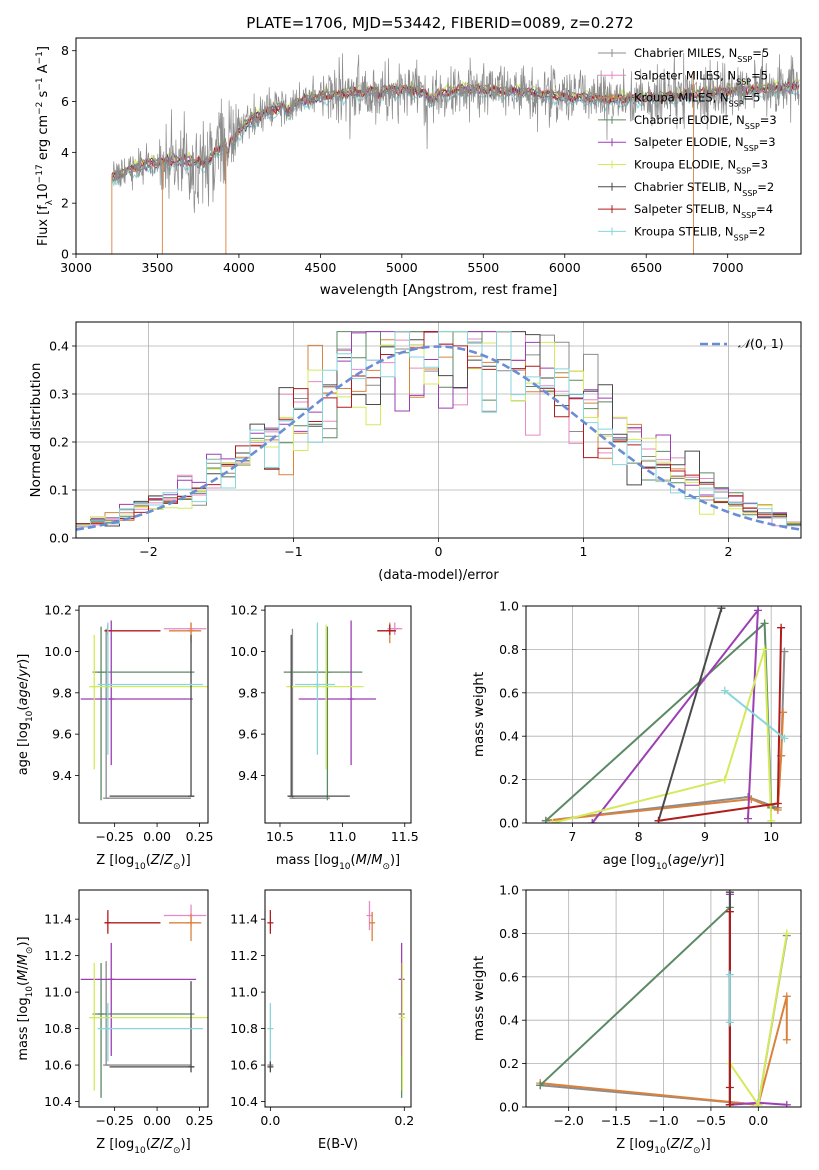 The image size is (819, 1170). Describe the element at coordinates (76, 267) in the screenshot. I see `x-tick-label: 3000` at that location.